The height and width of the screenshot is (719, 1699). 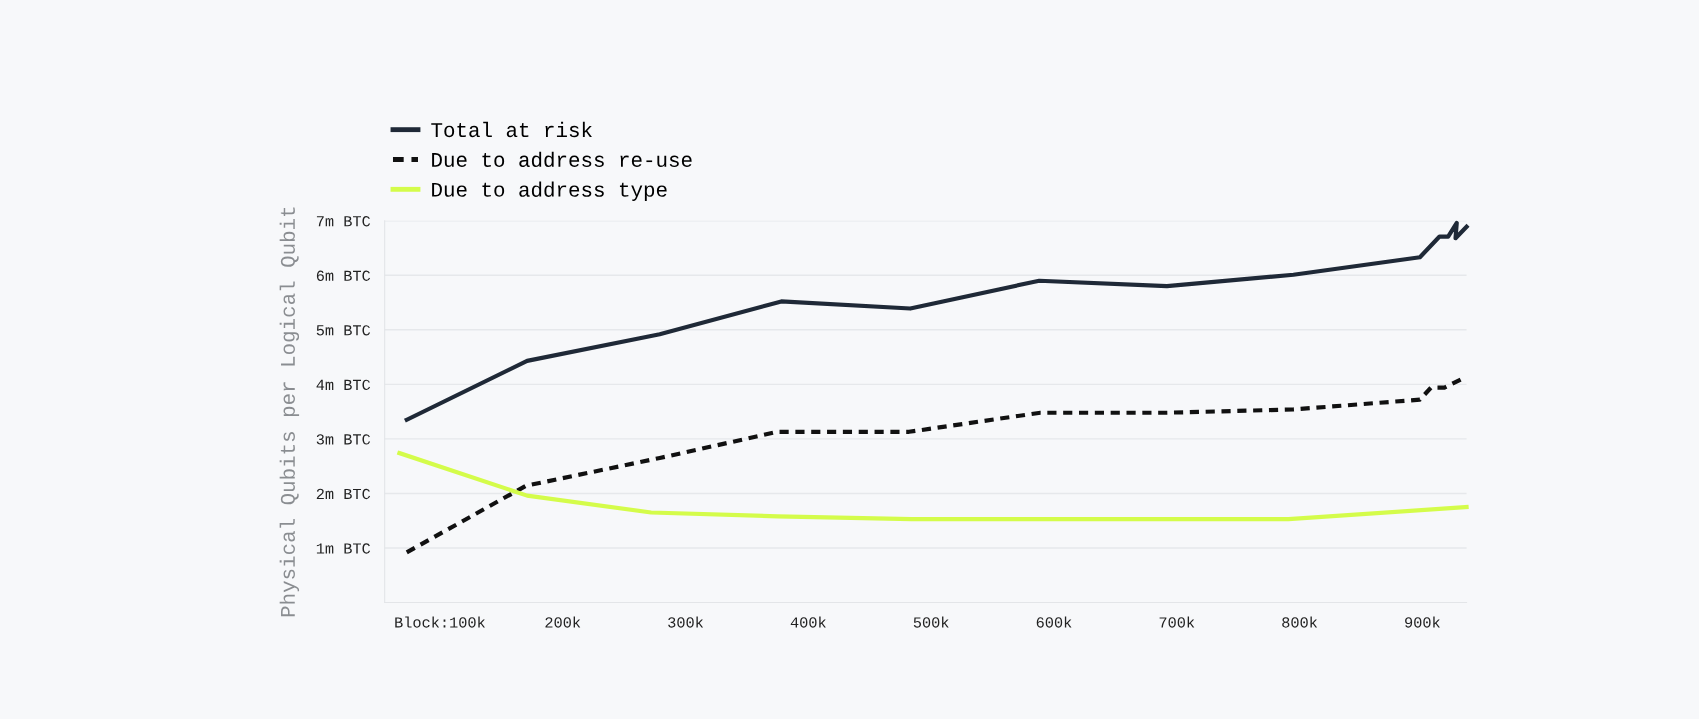 What do you see at coordinates (289, 412) in the screenshot?
I see `y-axis-title: Physical Qubits per Logical Qubit` at bounding box center [289, 412].